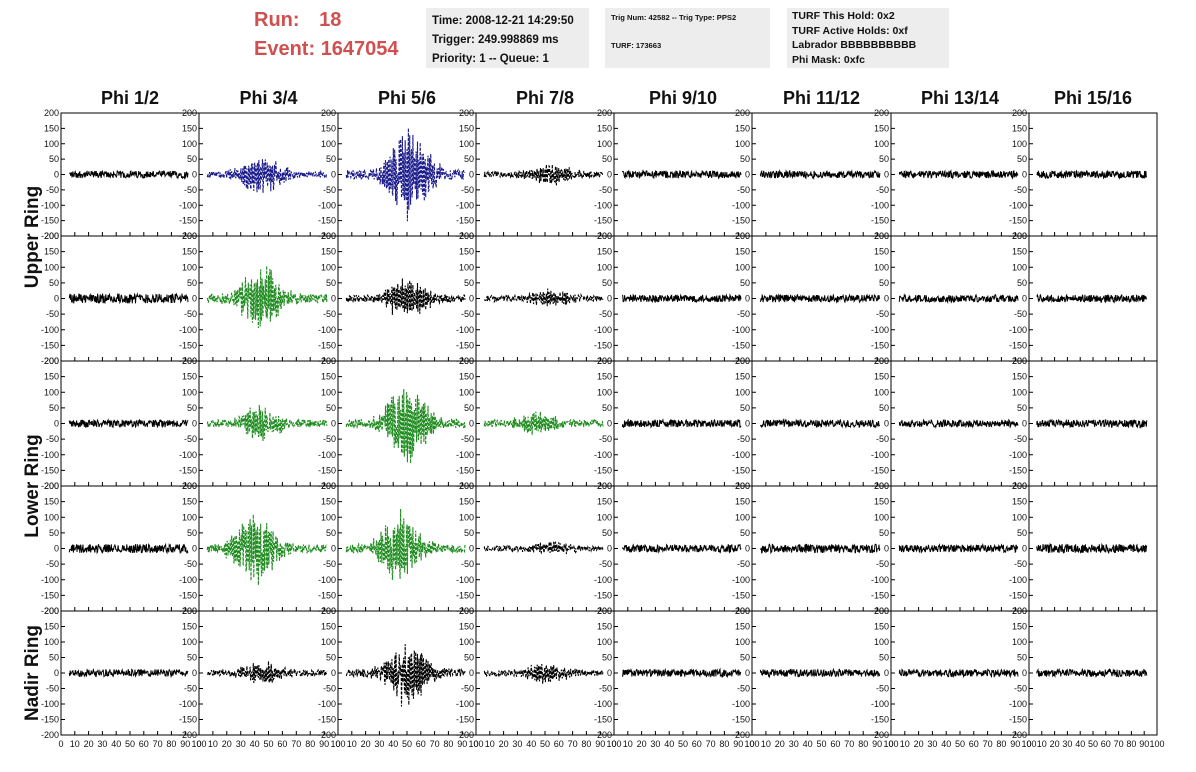 This screenshot has width=1196, height=772. Describe the element at coordinates (1028, 744) in the screenshot. I see `x-tick-label: 0` at that location.